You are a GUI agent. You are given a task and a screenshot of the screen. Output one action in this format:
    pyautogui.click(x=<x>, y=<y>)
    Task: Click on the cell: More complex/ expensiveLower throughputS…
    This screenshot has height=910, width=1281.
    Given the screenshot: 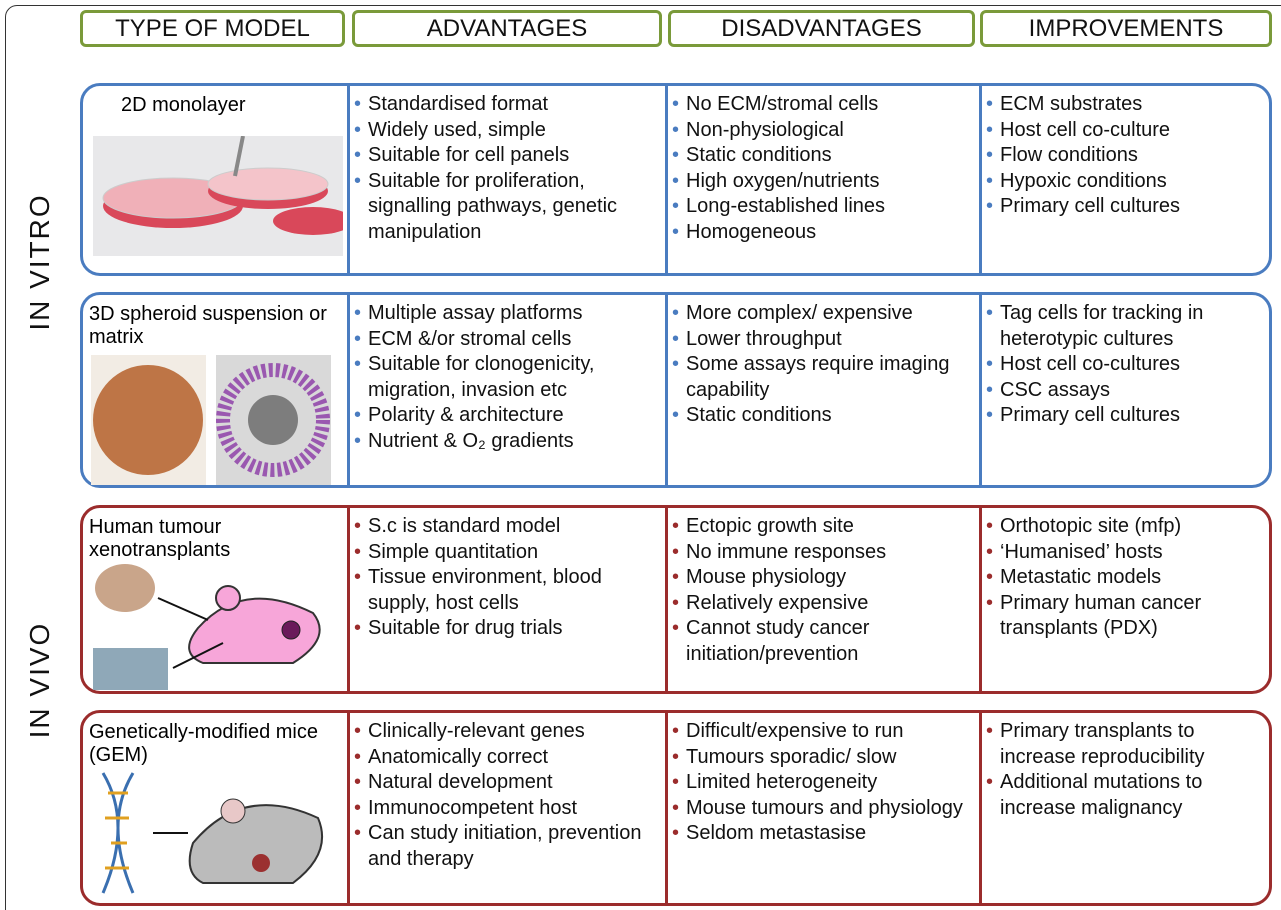 What is the action you would take?
    pyautogui.click(x=823, y=365)
    